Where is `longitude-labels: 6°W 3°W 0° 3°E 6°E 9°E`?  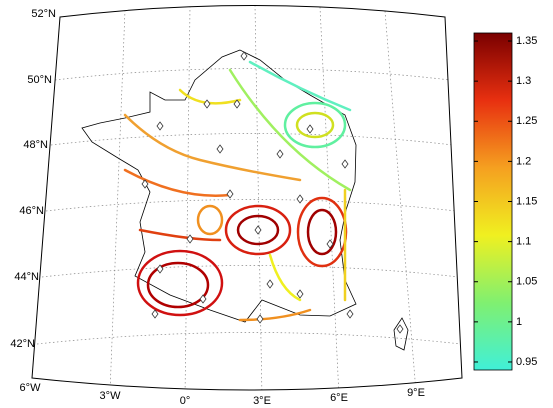
longitude-labels: 6°W 3°W 0° 3°E 6°E 9°E is located at coordinates (222, 394).